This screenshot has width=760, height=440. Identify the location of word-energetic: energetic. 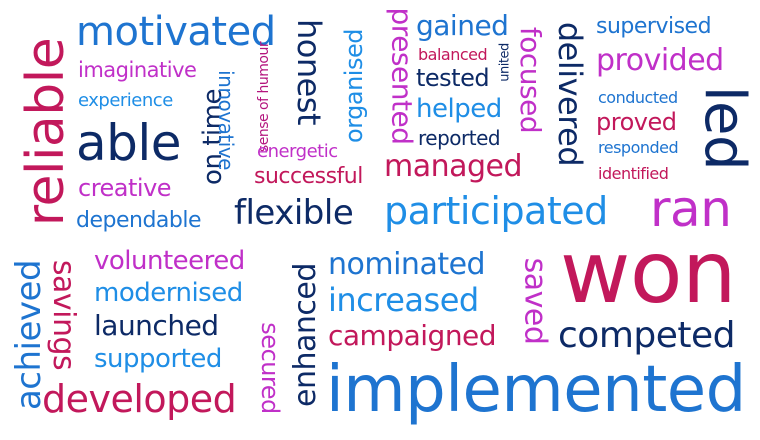
(297, 151).